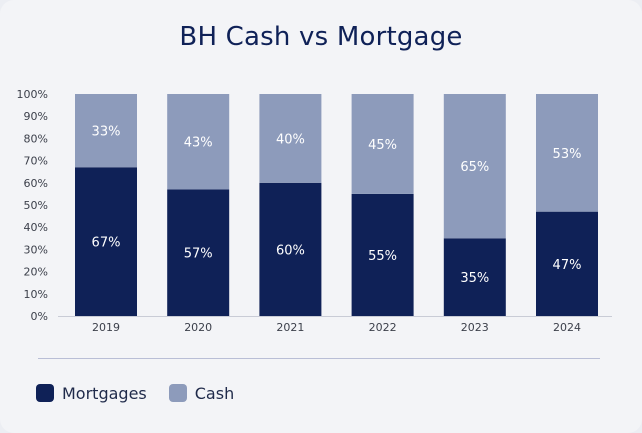  Describe the element at coordinates (321, 37) in the screenshot. I see `chart-title: BH Cash vs Mortgage` at that location.